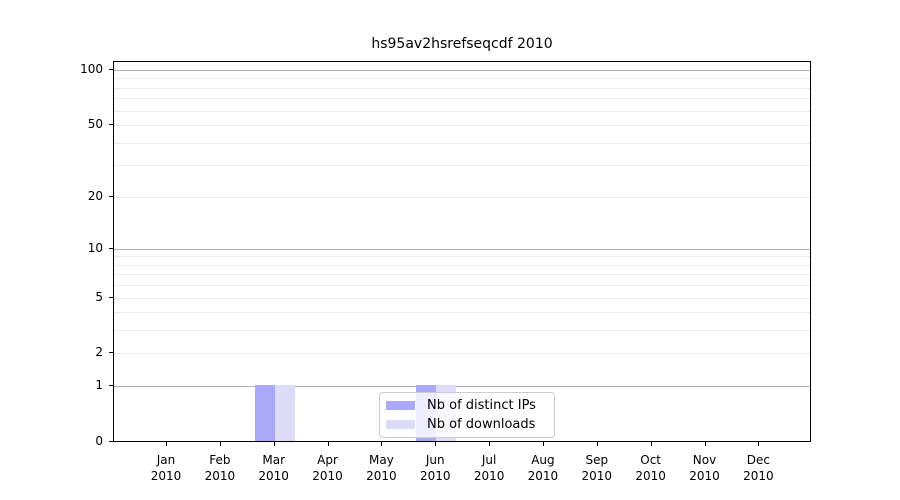  Describe the element at coordinates (220, 468) in the screenshot. I see `x-tick-label-feb: Feb 2010` at that location.